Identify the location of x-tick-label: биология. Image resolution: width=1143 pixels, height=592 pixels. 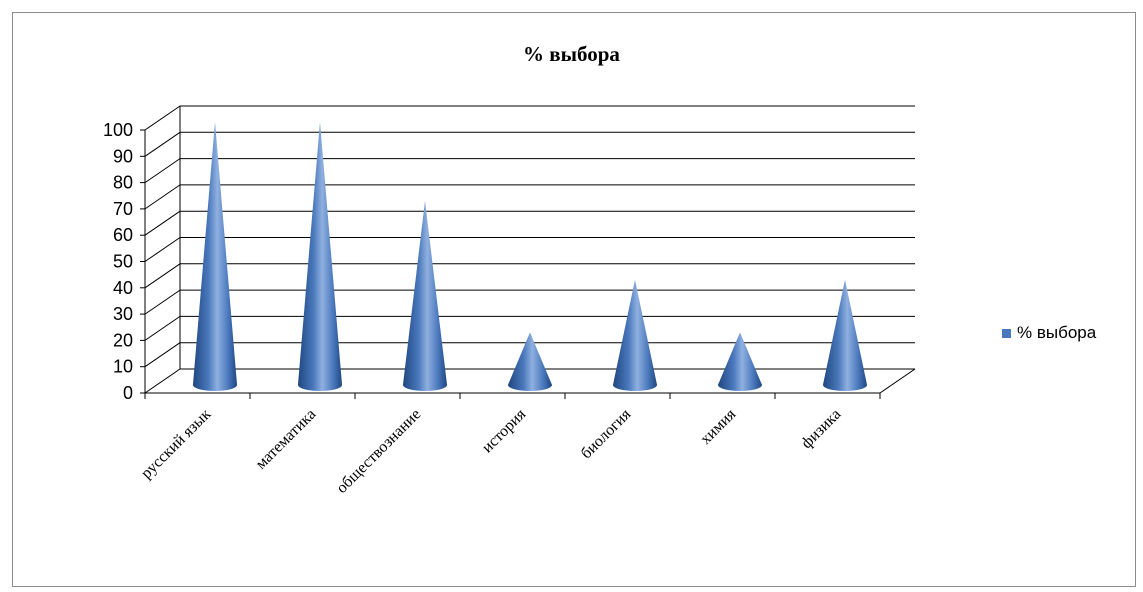
(606, 433).